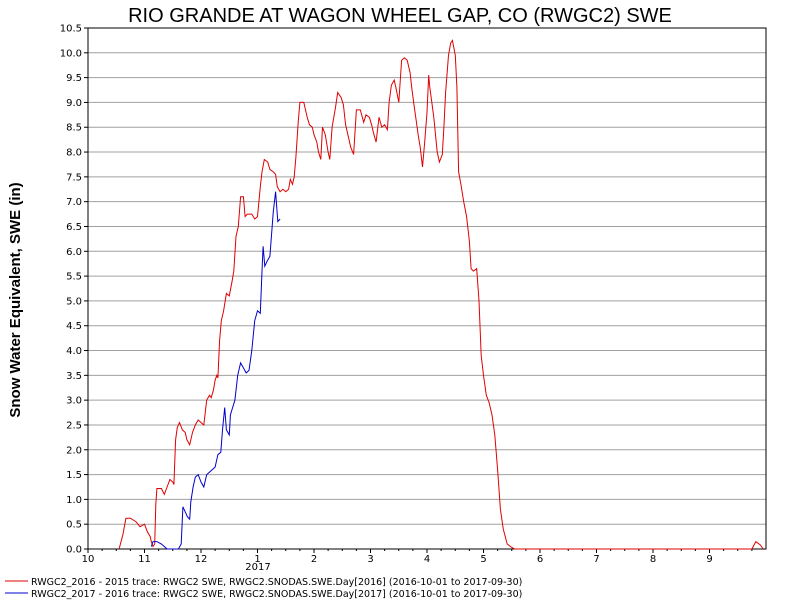 Image resolution: width=800 pixels, height=600 pixels. What do you see at coordinates (74, 475) in the screenshot?
I see `y-tick-label-1.5: 1.5` at bounding box center [74, 475].